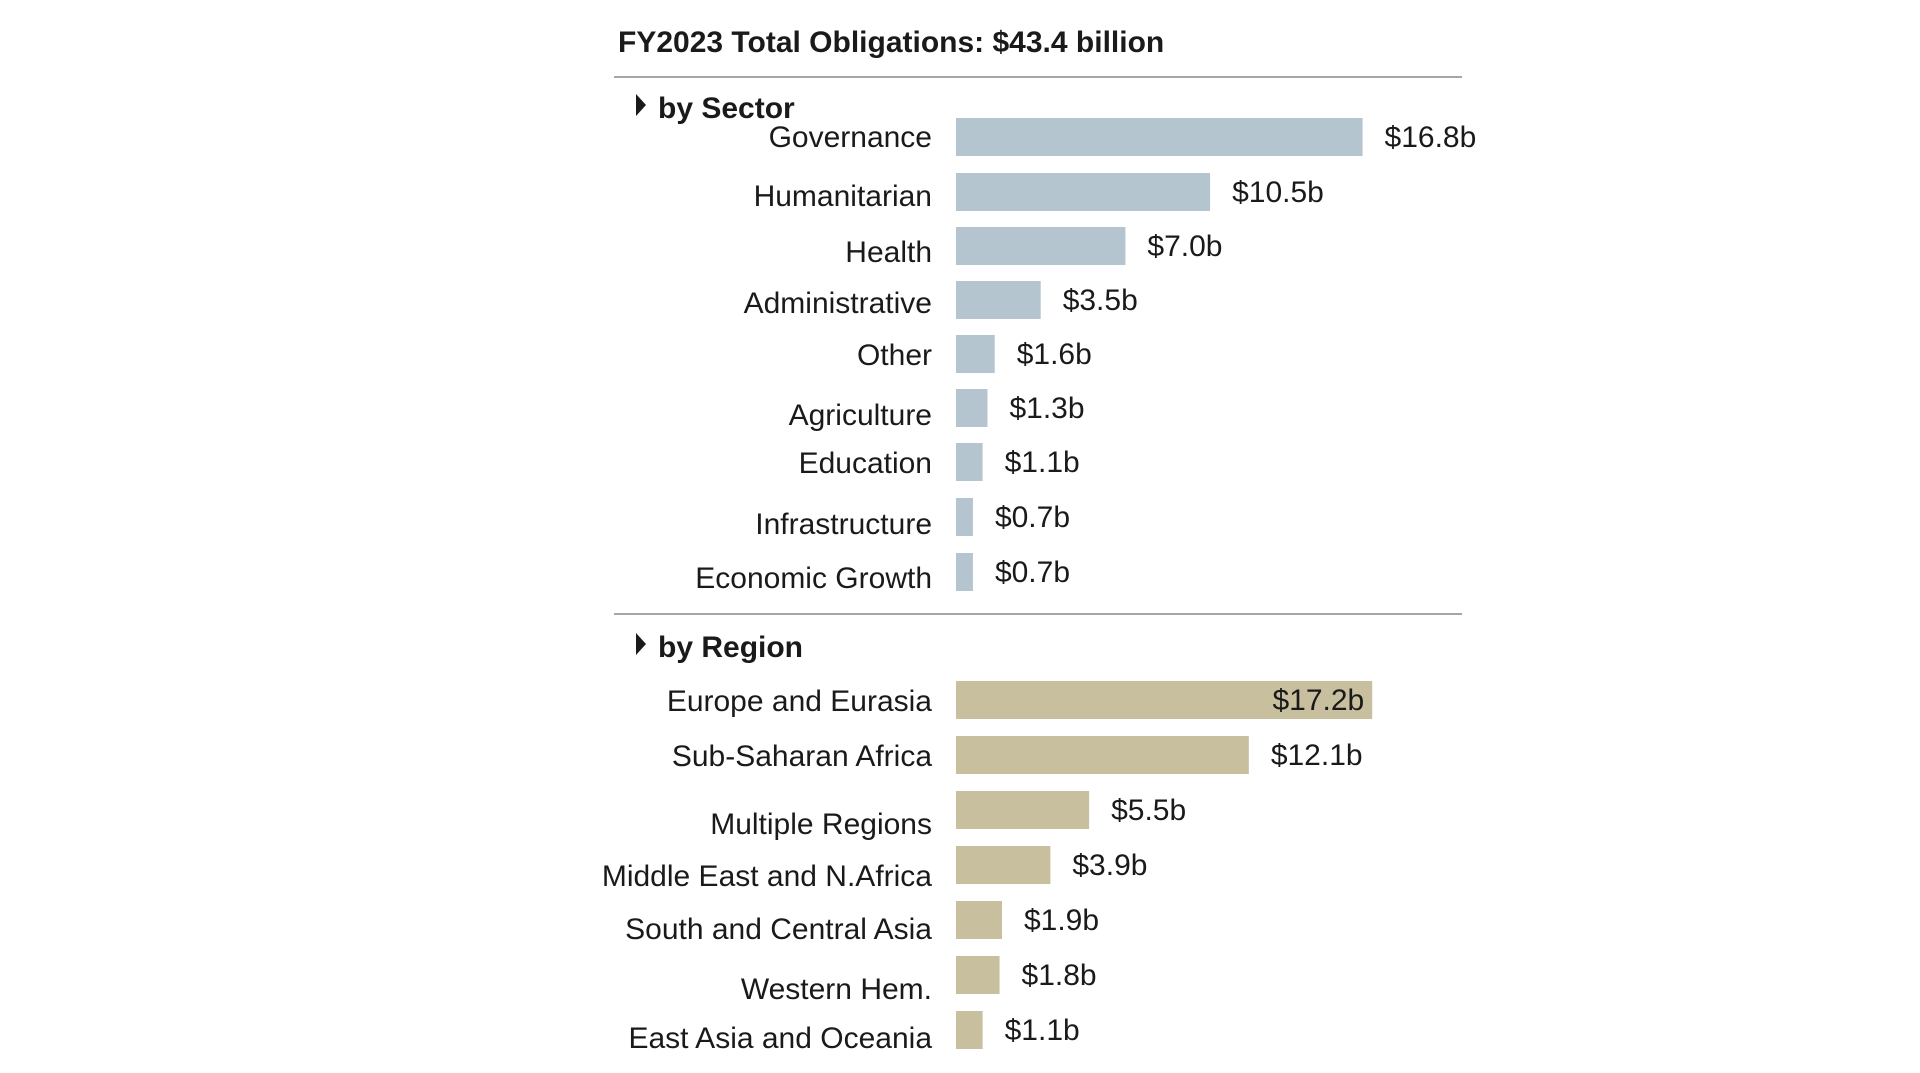  I want to click on value-label: $10.5b, so click(1278, 192).